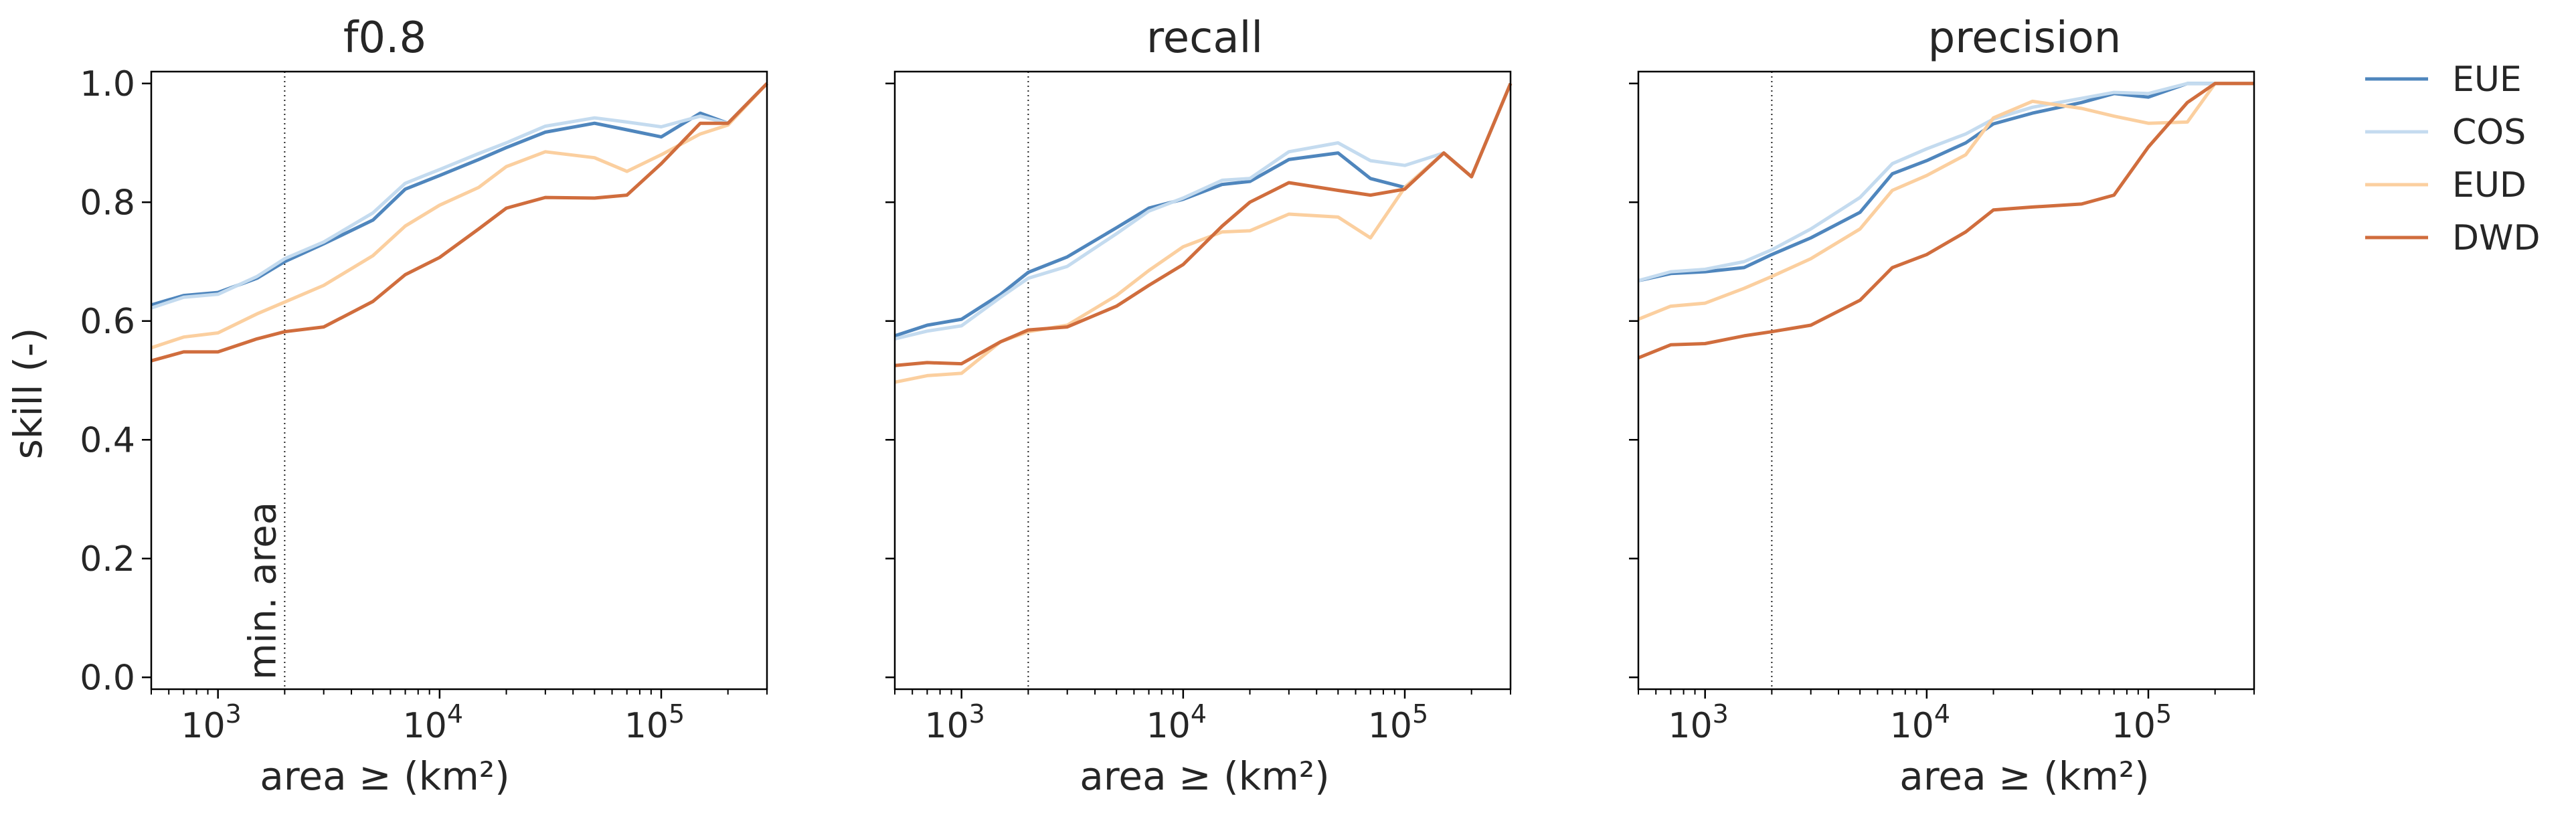  What do you see at coordinates (28, 394) in the screenshot?
I see `y-axis-label: skill (-)` at bounding box center [28, 394].